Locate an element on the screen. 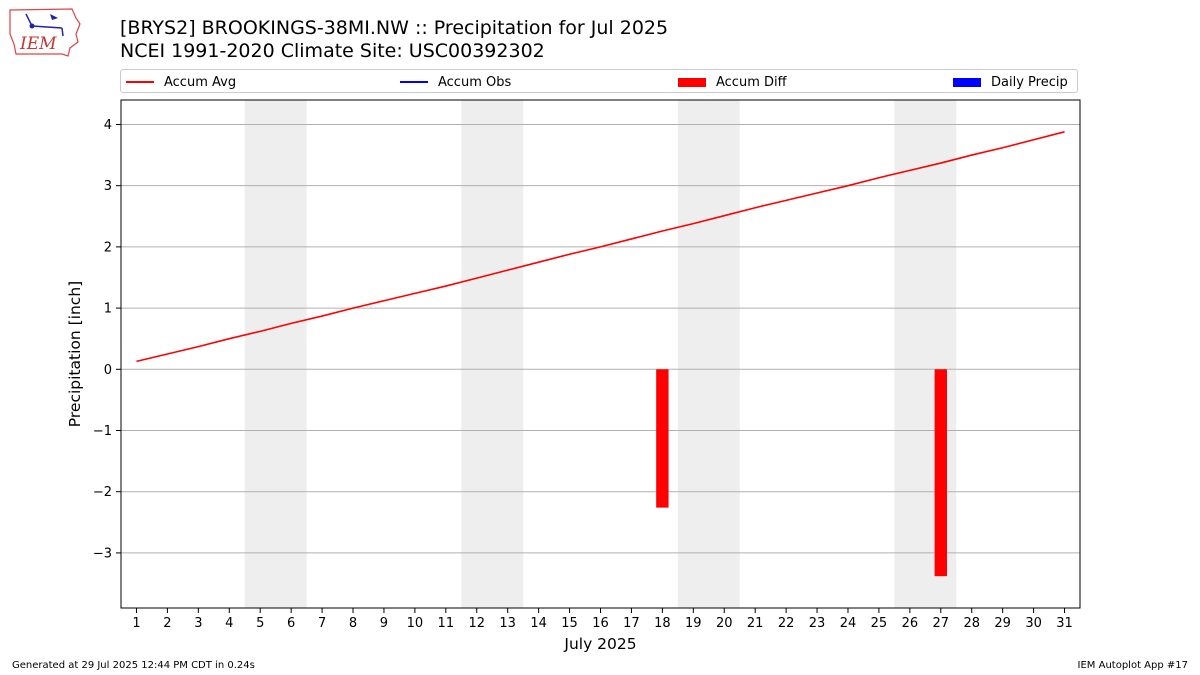 The image size is (1200, 675). legend-label: Accum Avg is located at coordinates (200, 82).